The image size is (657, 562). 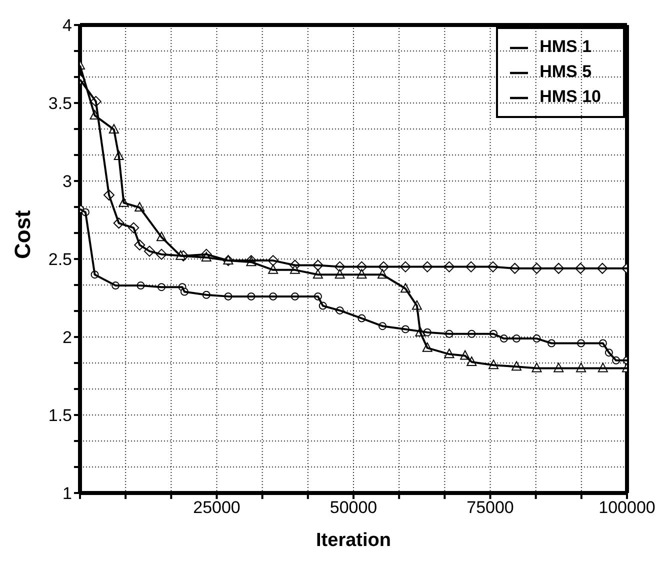 What do you see at coordinates (67, 182) in the screenshot?
I see `y-tick-label: 3` at bounding box center [67, 182].